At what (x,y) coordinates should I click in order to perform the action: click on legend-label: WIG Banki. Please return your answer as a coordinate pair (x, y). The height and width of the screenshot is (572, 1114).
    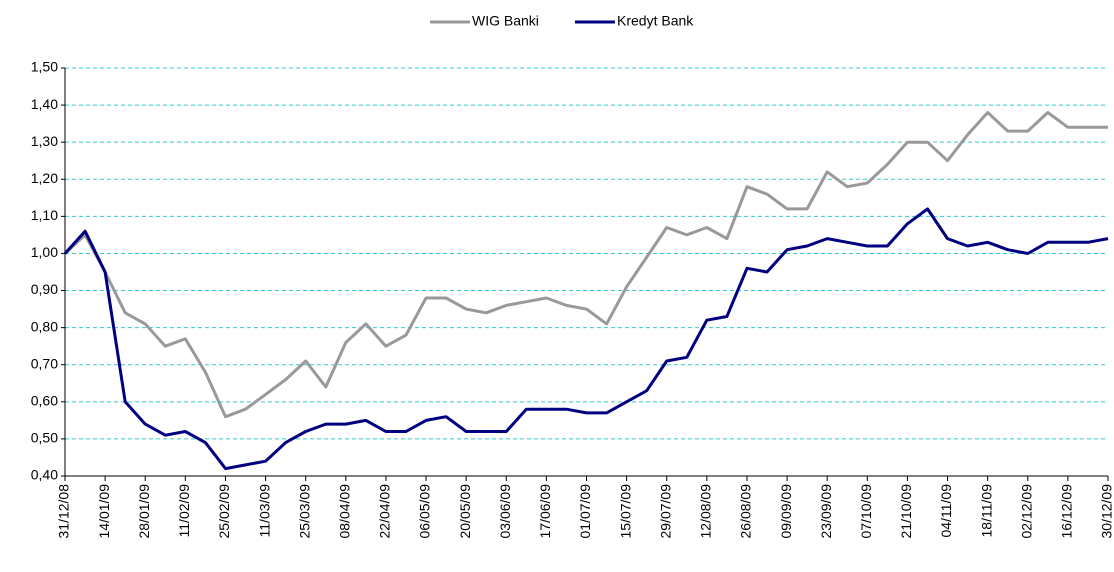
    Looking at the image, I should click on (505, 21).